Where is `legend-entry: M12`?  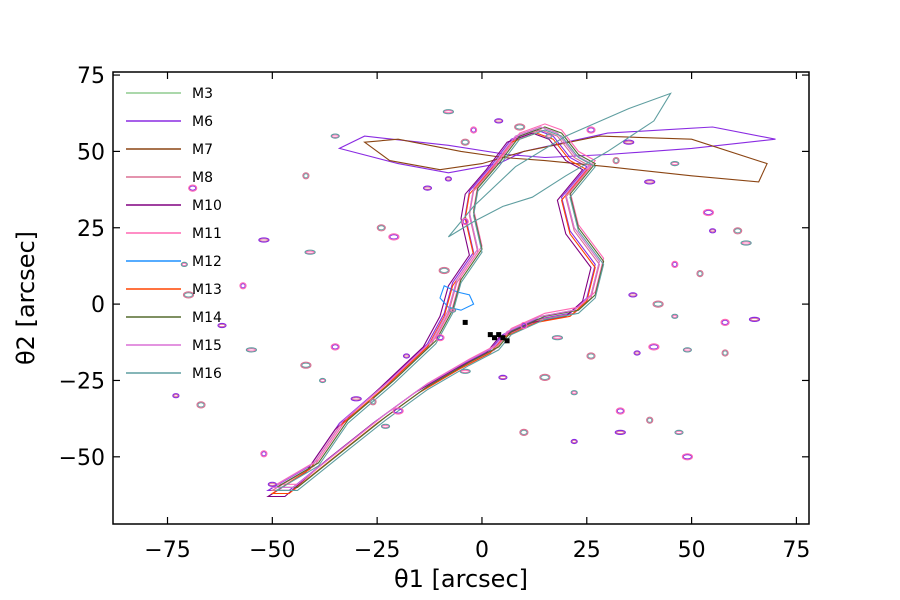 legend-entry: M12 is located at coordinates (207, 262).